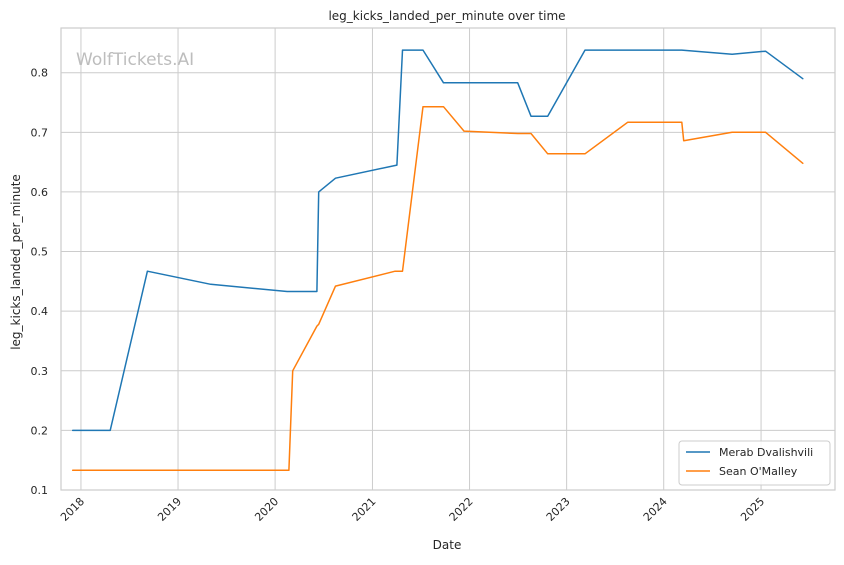 This screenshot has height=565, width=844. Describe the element at coordinates (40, 430) in the screenshot. I see `y-tick-label: 0.2` at that location.